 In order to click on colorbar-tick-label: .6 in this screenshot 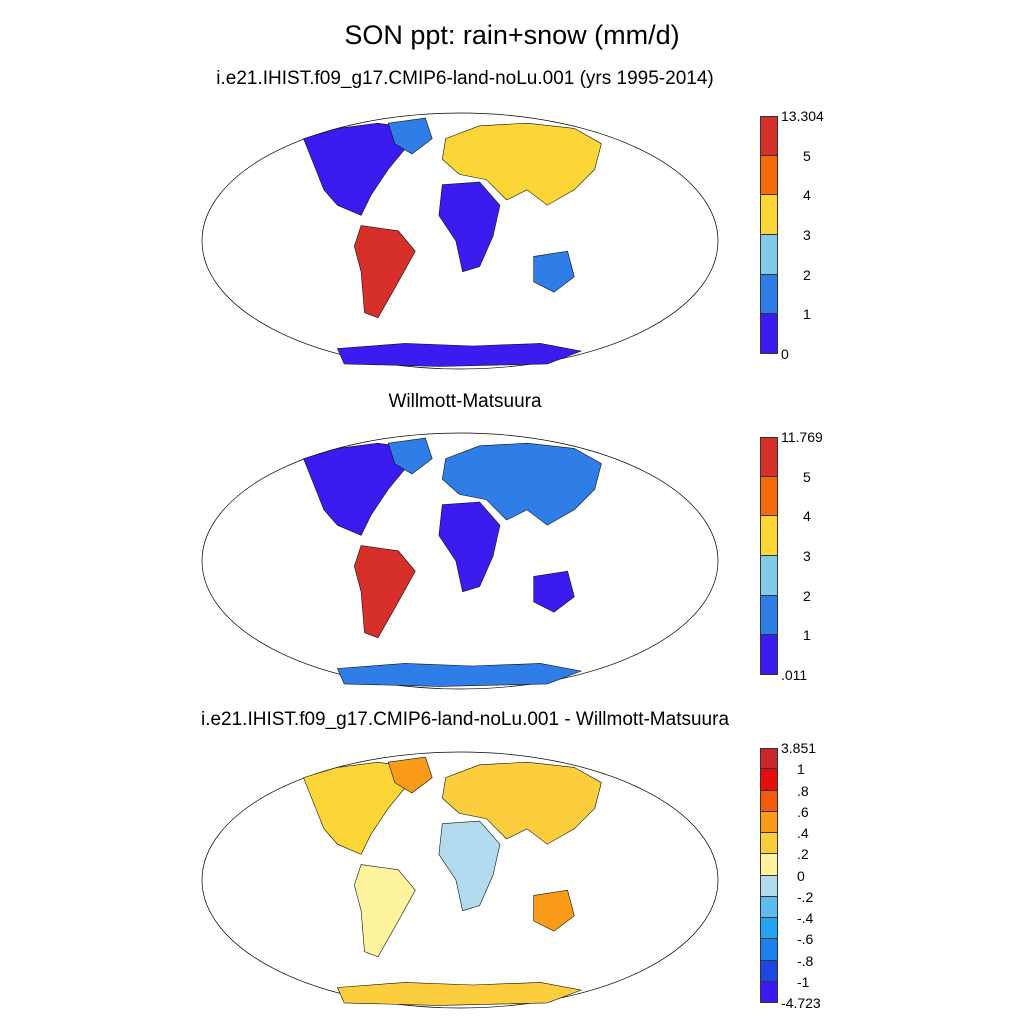, I will do `click(803, 811)`.